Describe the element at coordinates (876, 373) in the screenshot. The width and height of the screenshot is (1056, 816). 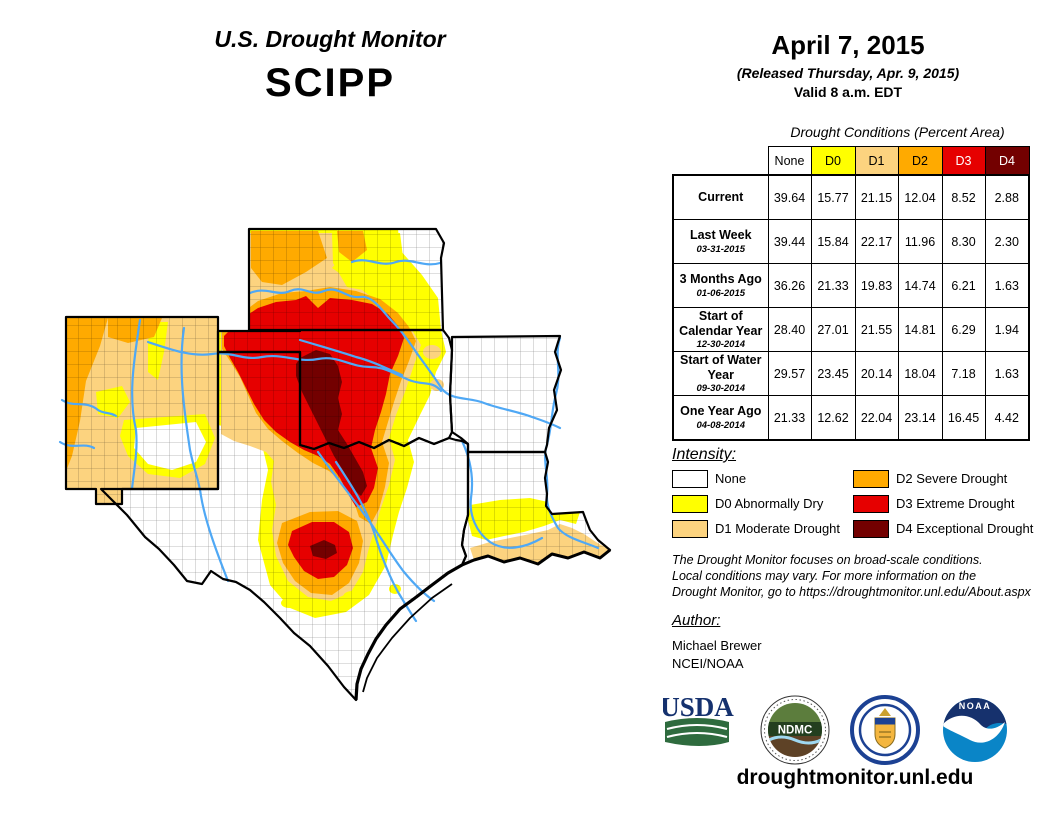
I see `table-cell: 20.14` at that location.